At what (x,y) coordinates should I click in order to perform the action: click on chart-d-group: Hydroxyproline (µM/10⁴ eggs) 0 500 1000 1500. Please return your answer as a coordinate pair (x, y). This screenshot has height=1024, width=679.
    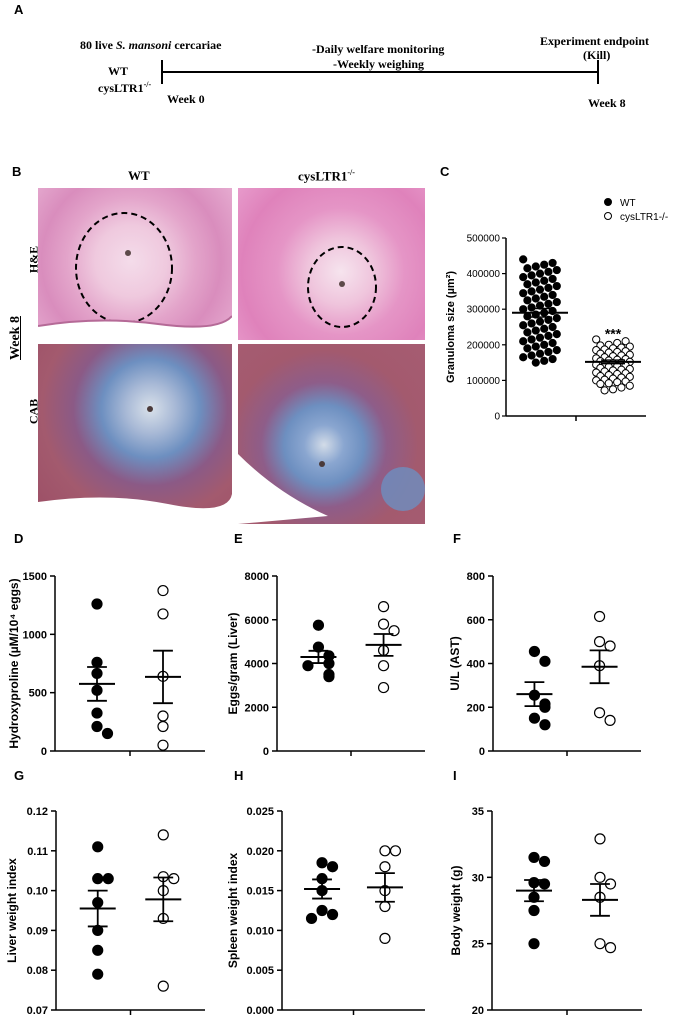
    Looking at the image, I should click on (106, 664).